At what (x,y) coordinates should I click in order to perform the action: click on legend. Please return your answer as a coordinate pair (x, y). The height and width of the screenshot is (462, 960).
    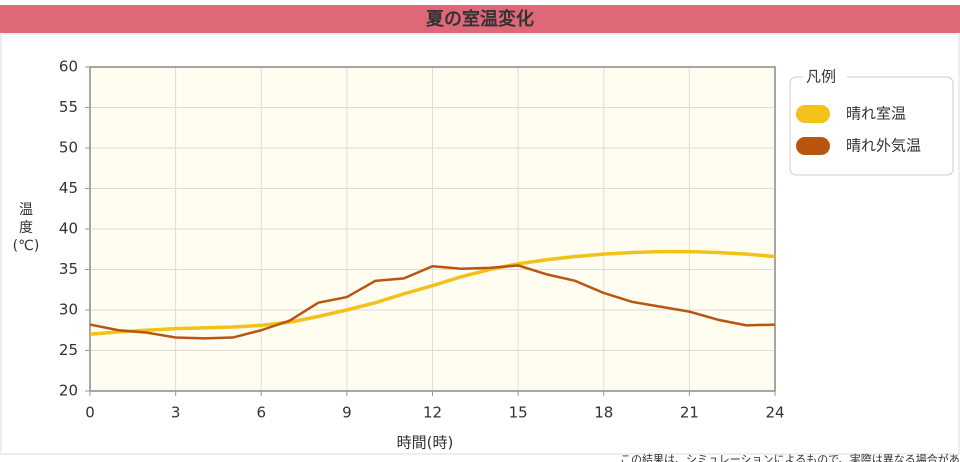
    Looking at the image, I should click on (871, 126).